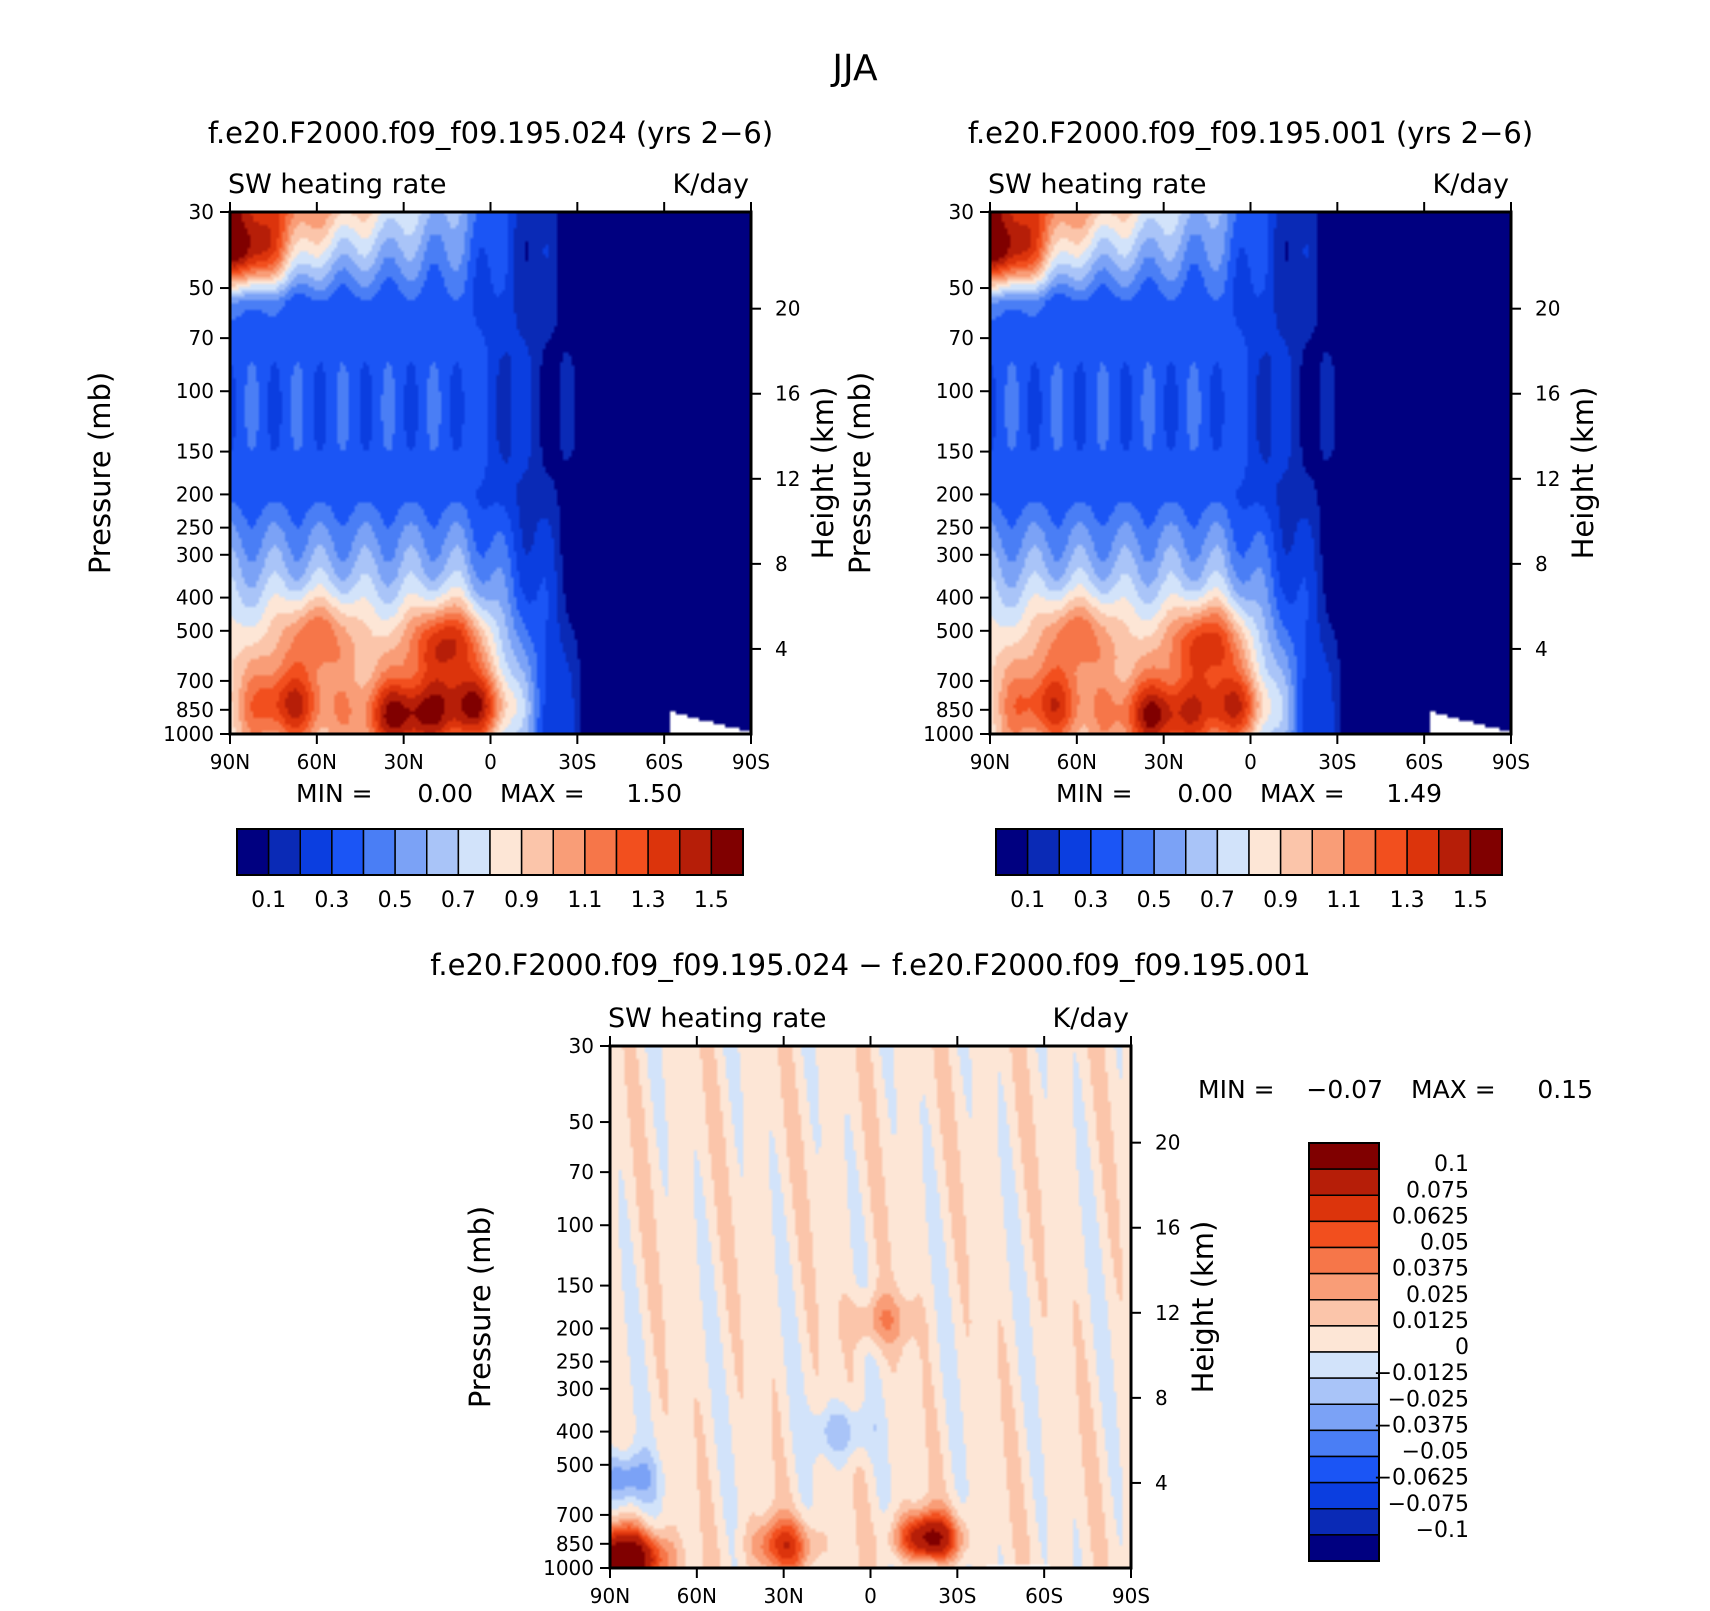  Describe the element at coordinates (1470, 900) in the screenshot. I see `colorbar-label: 1.5` at that location.